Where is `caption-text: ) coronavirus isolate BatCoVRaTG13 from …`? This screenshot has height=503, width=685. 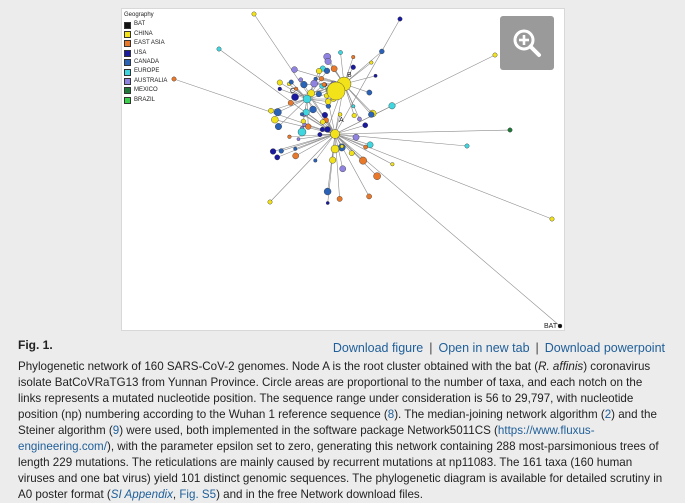 caption-text: ) coronavirus isolate BatCoVRaTG13 from … is located at coordinates (334, 390).